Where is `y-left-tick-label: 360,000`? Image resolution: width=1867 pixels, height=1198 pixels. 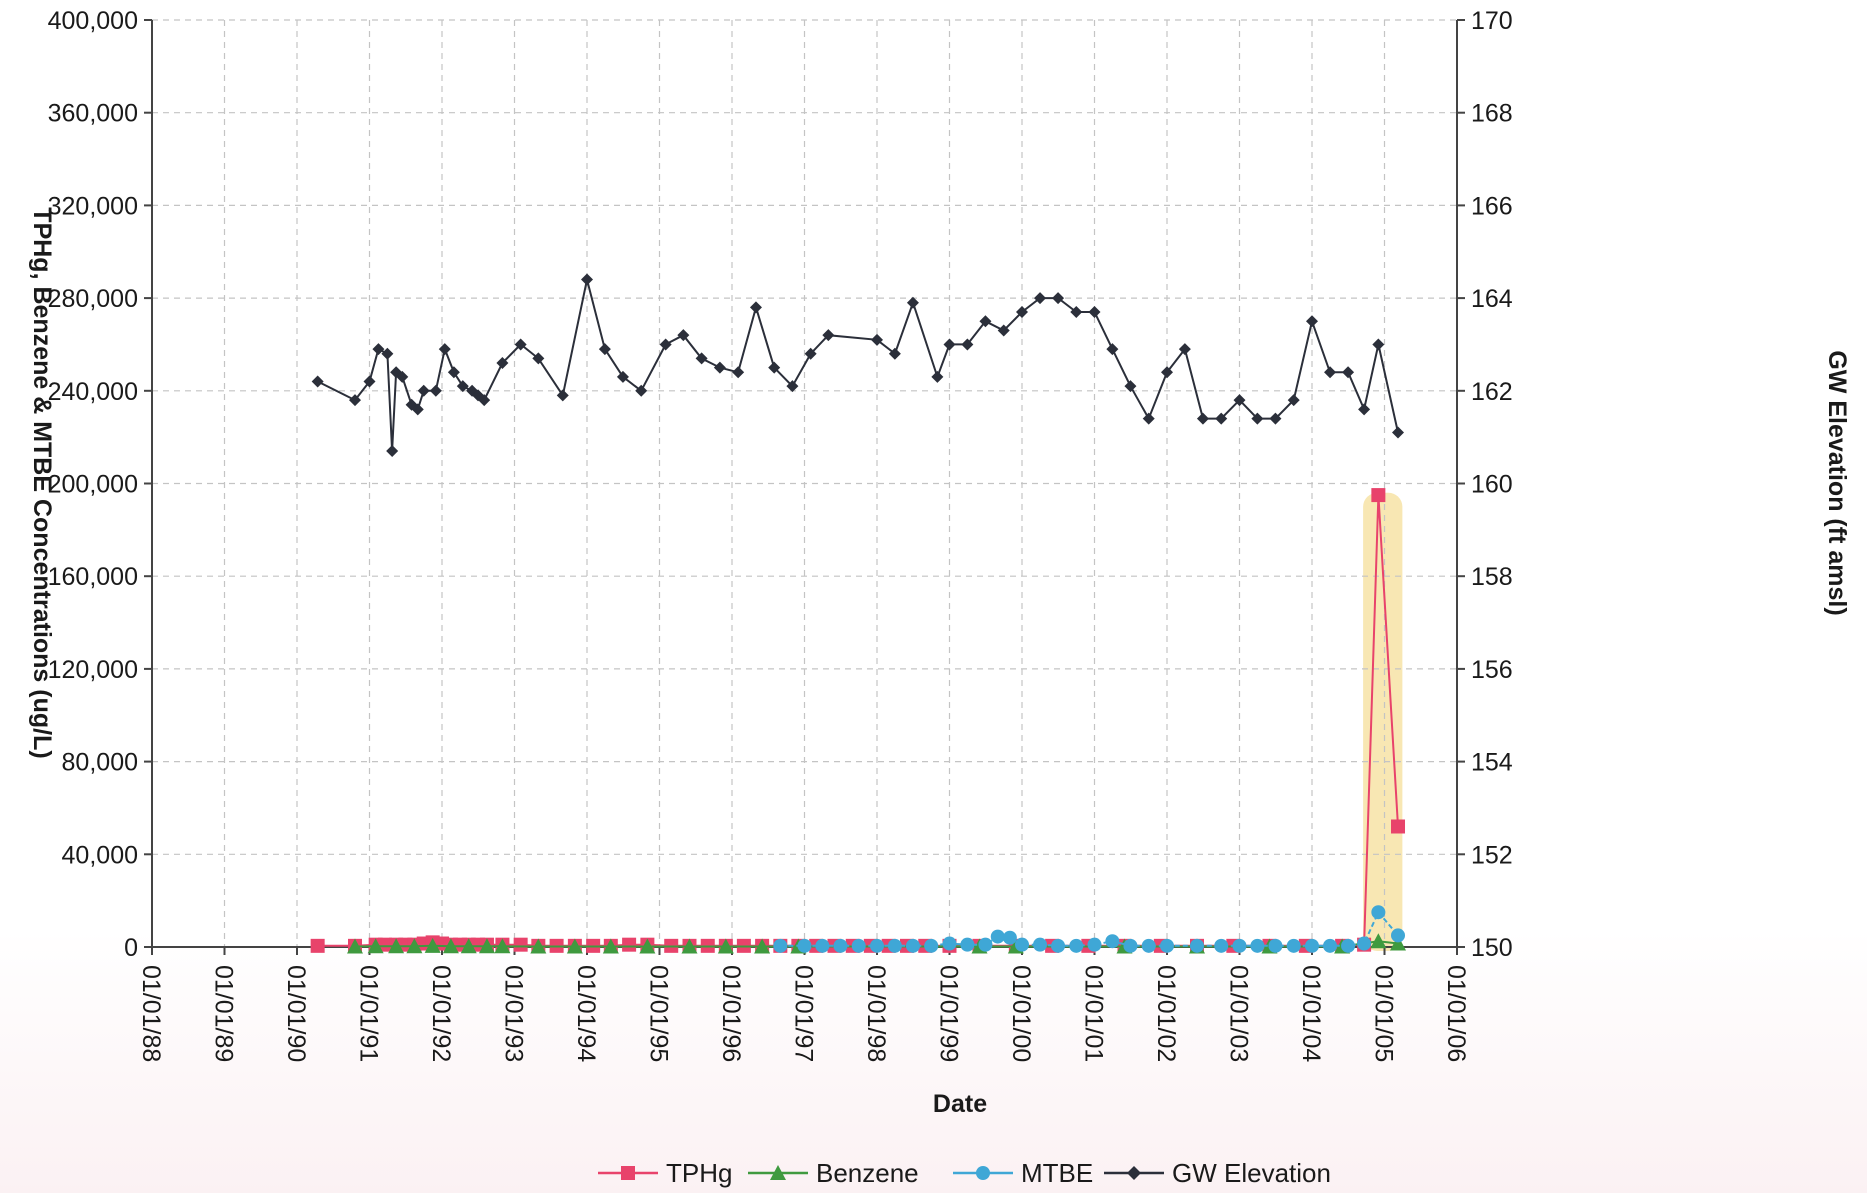 y-left-tick-label: 360,000 is located at coordinates (93, 114).